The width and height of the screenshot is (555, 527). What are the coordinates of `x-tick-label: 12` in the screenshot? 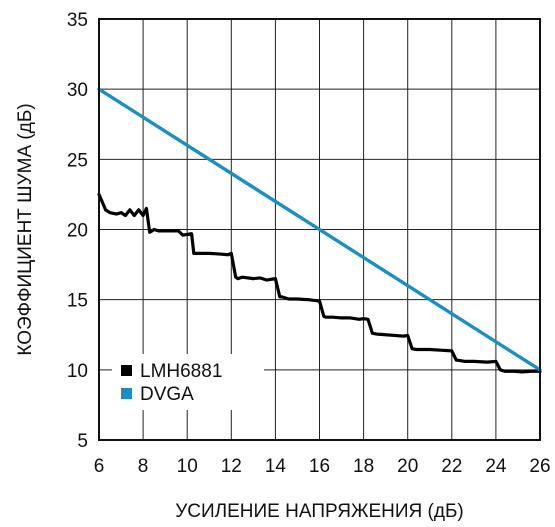 It's located at (231, 466).